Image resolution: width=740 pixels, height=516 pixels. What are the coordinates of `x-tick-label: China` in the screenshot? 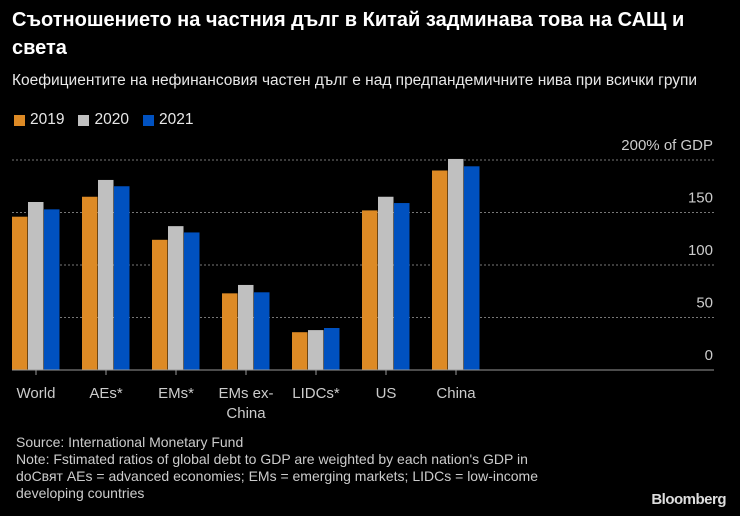 It's located at (456, 393).